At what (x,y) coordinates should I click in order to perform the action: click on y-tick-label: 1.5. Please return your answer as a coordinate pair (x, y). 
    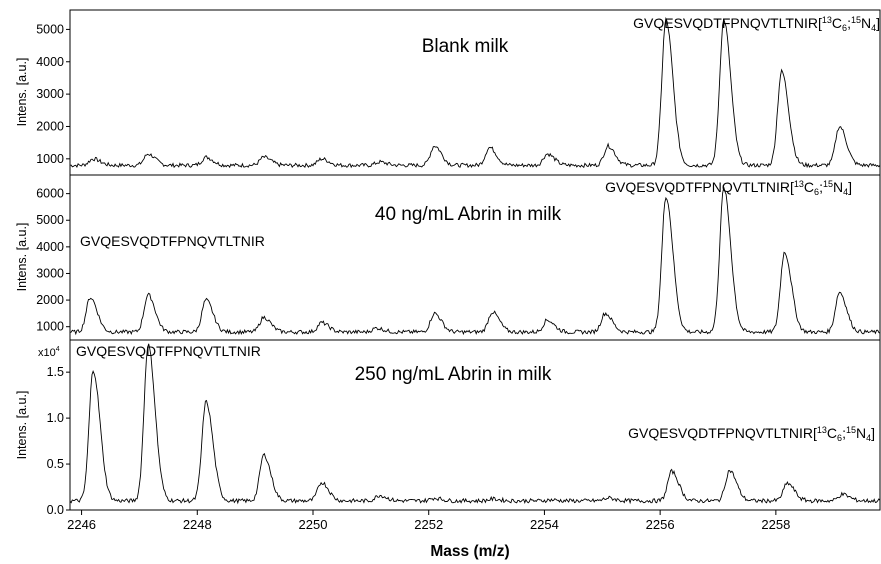
    Looking at the image, I should click on (55, 372).